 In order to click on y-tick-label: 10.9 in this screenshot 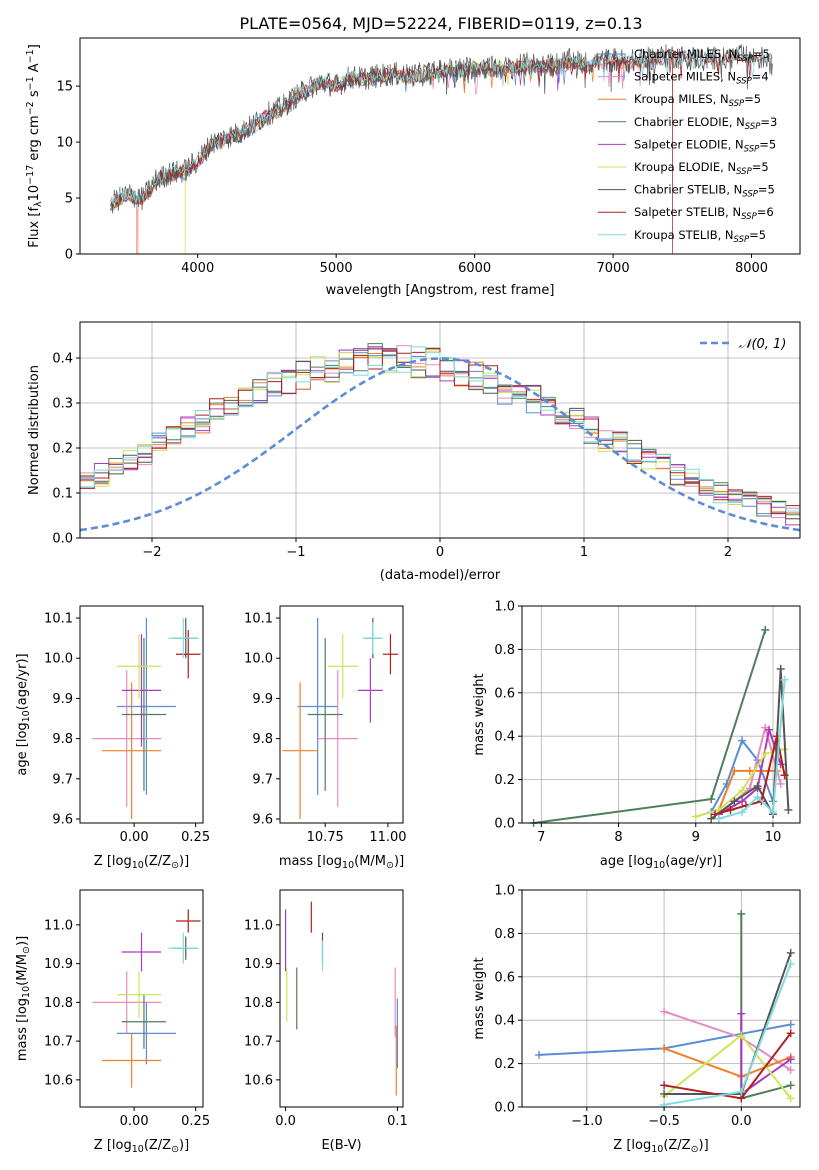, I will do `click(258, 964)`.